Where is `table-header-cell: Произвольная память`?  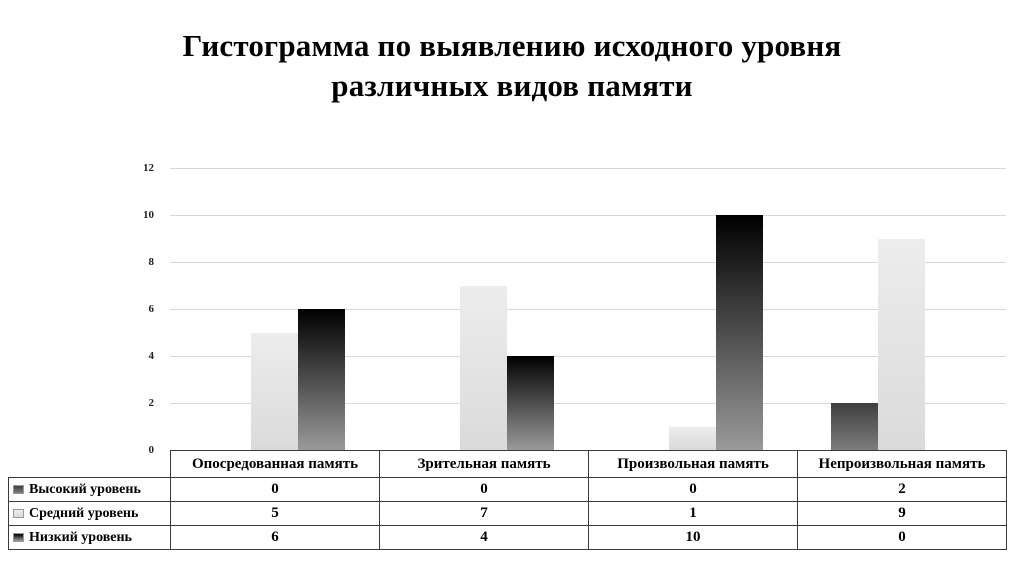 table-header-cell: Произвольная память is located at coordinates (693, 464).